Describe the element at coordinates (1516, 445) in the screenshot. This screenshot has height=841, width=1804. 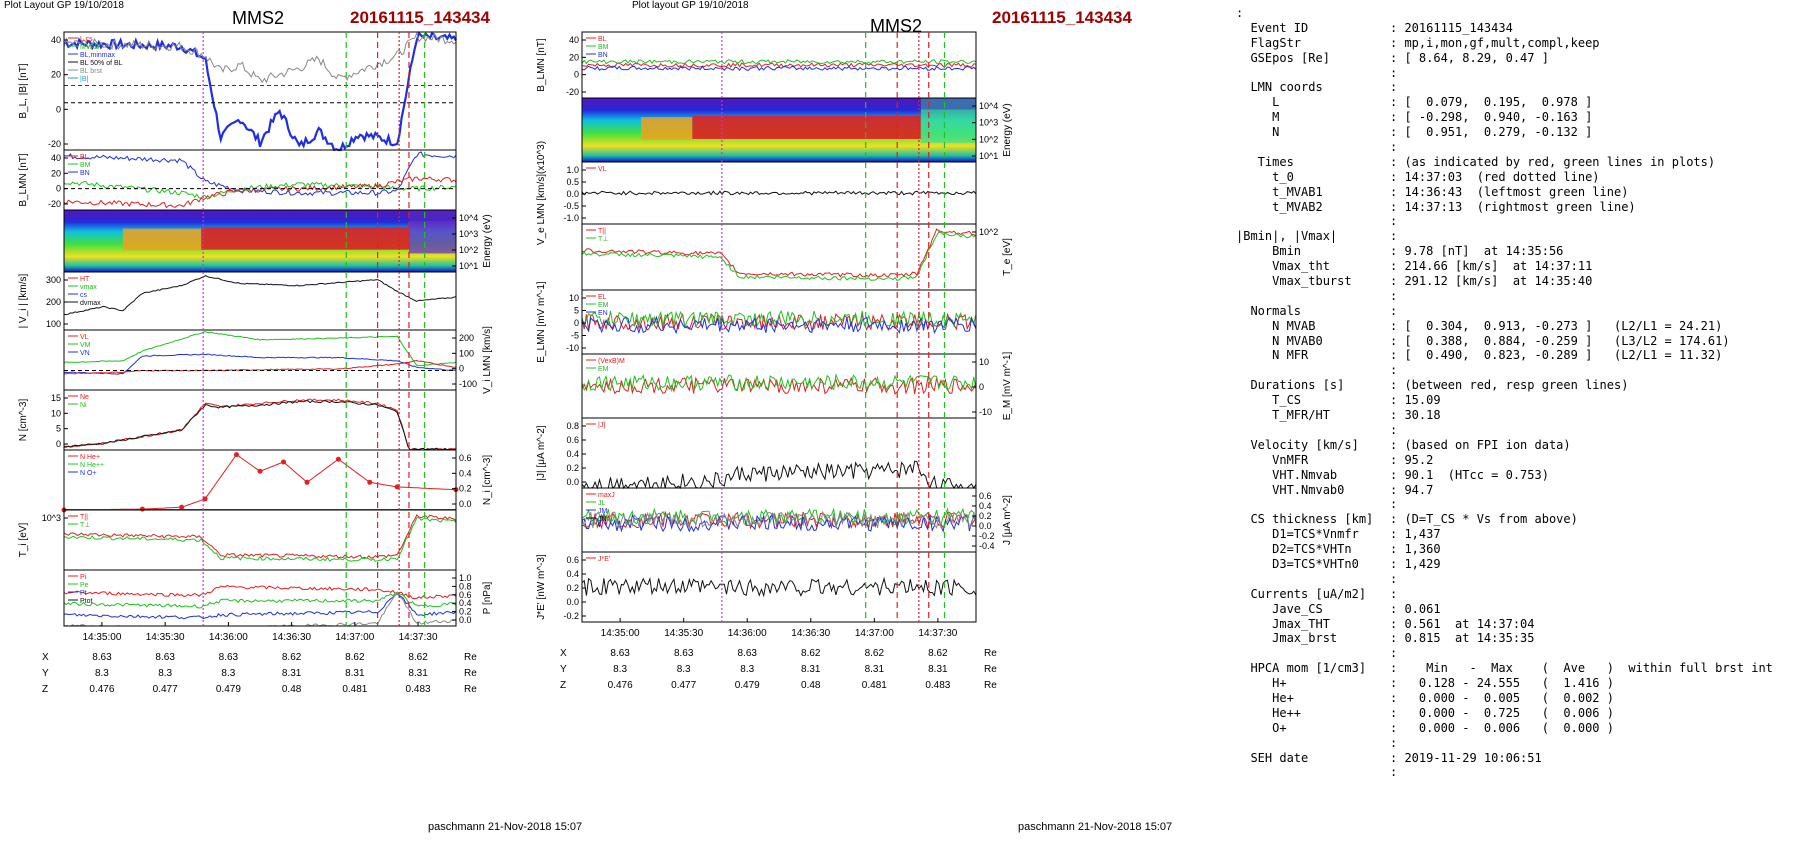
I see `summary-row: Velocity [km/s]: (based on FPI ion data)` at that location.